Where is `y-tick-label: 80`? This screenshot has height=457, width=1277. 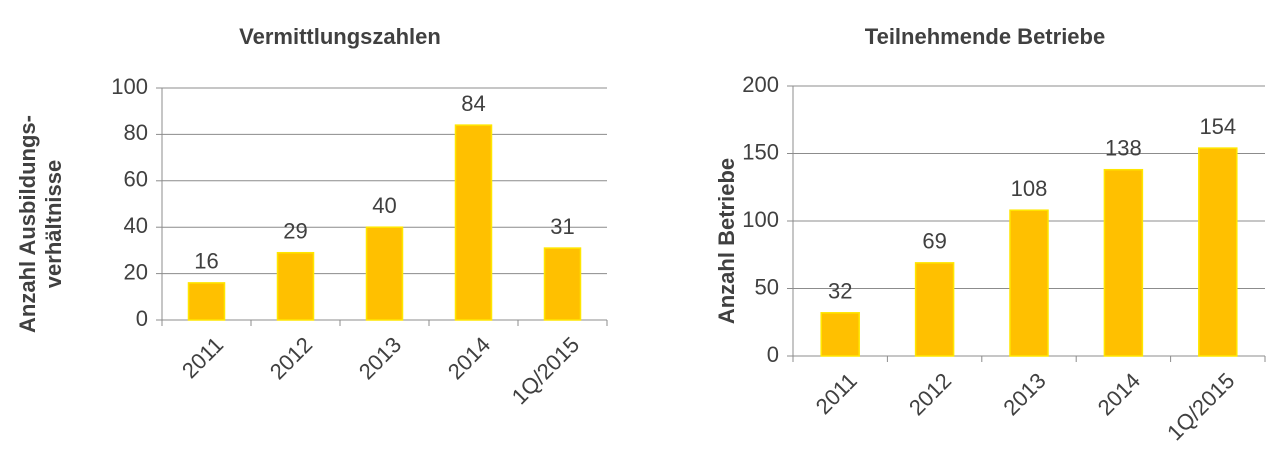 y-tick-label: 80 is located at coordinates (136, 132).